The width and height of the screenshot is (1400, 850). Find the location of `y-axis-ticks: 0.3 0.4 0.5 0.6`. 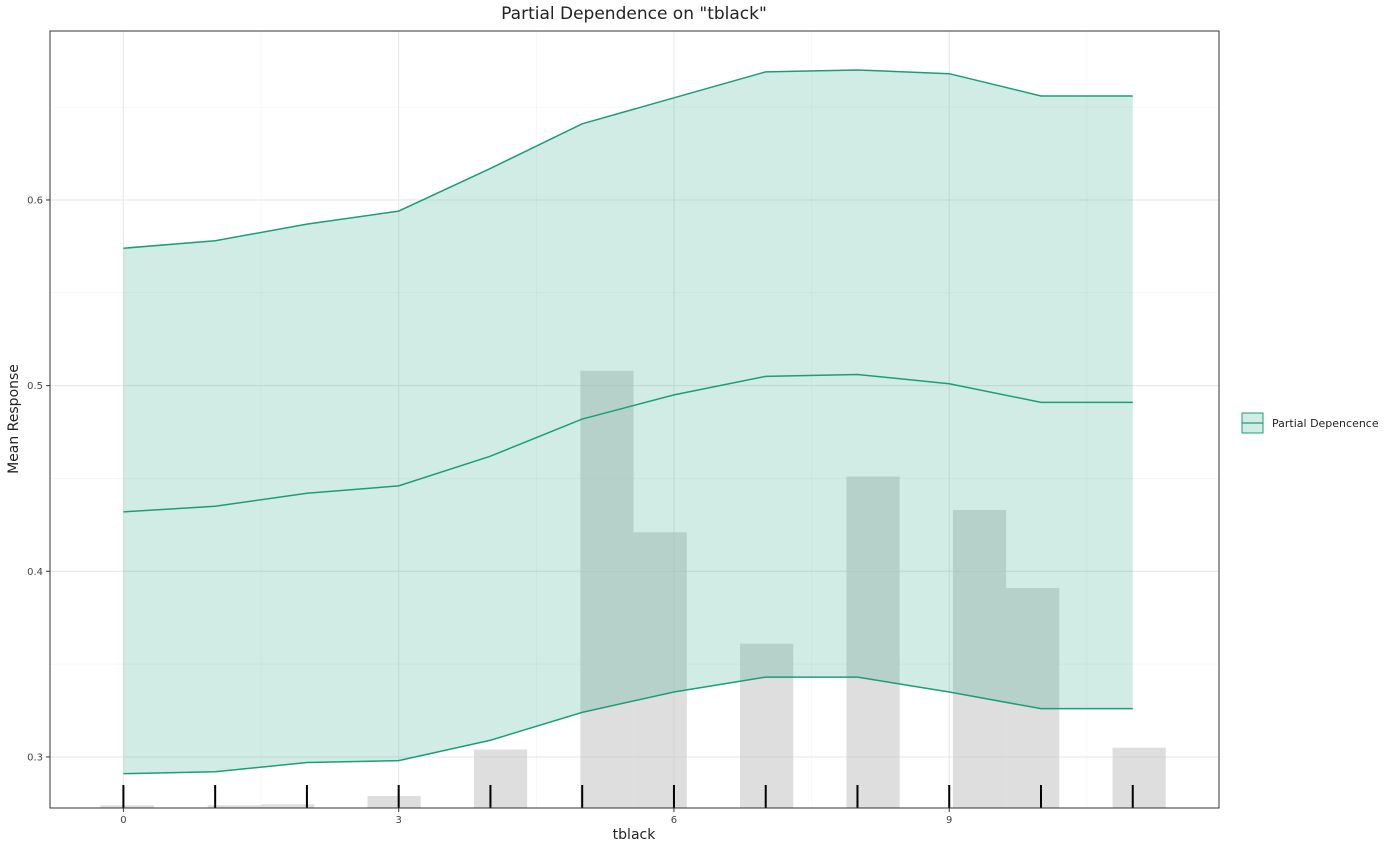

y-axis-ticks: 0.3 0.4 0.5 0.6 is located at coordinates (38, 479).